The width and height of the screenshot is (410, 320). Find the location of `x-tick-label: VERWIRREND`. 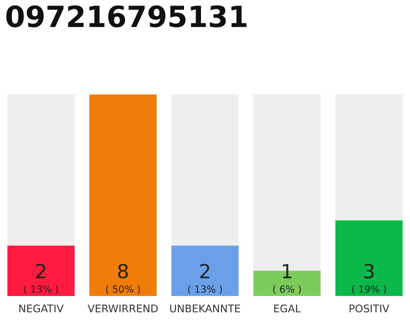

x-tick-label: VERWIRREND is located at coordinates (123, 308).